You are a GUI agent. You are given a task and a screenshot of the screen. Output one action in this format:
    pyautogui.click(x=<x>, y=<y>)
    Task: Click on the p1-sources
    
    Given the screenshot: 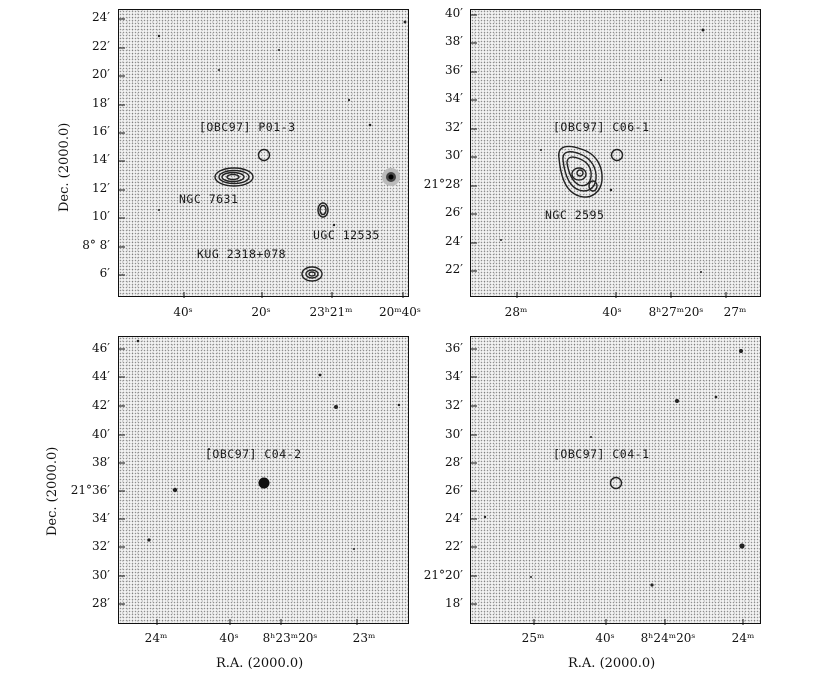 What is the action you would take?
    pyautogui.click(x=263, y=158)
    